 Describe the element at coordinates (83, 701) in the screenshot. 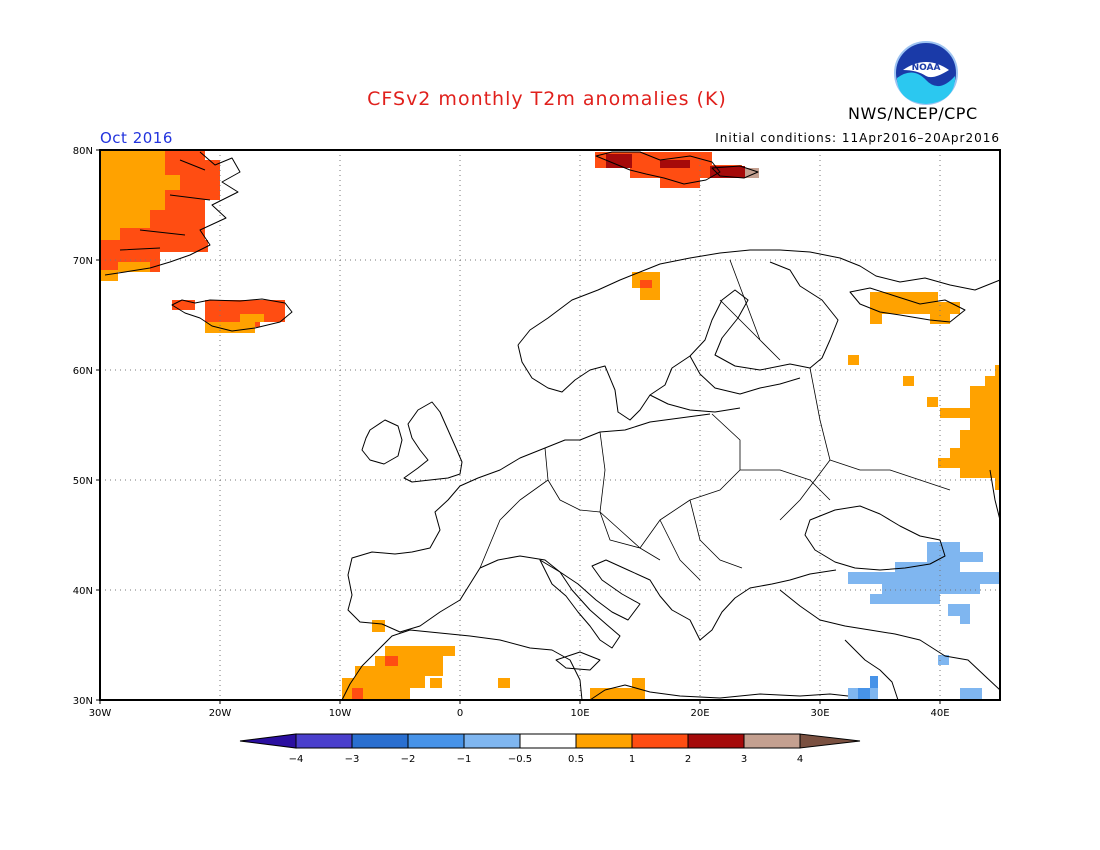

I see `lat-label-30n: 30N` at that location.